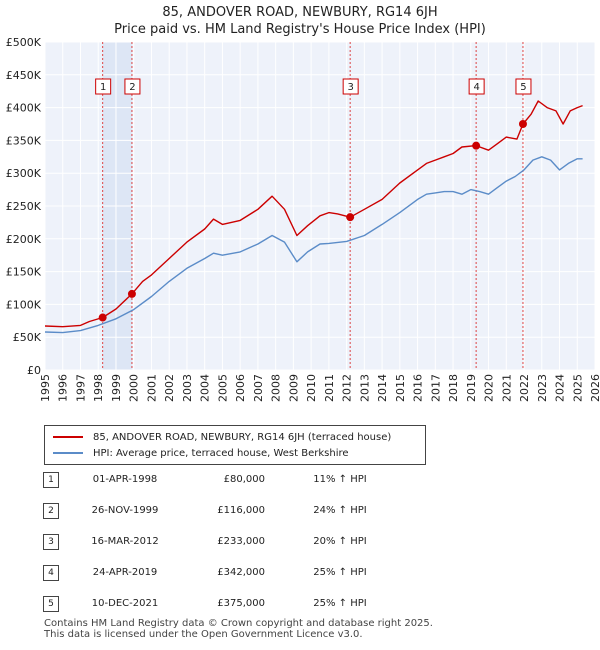 The height and width of the screenshot is (650, 600). What do you see at coordinates (453, 388) in the screenshot?
I see `x-tick-label: 2018` at bounding box center [453, 388].